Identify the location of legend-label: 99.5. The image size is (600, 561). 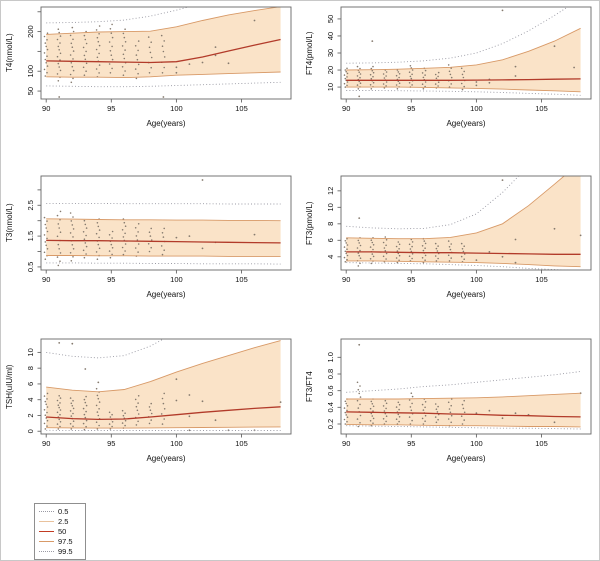
(65, 551).